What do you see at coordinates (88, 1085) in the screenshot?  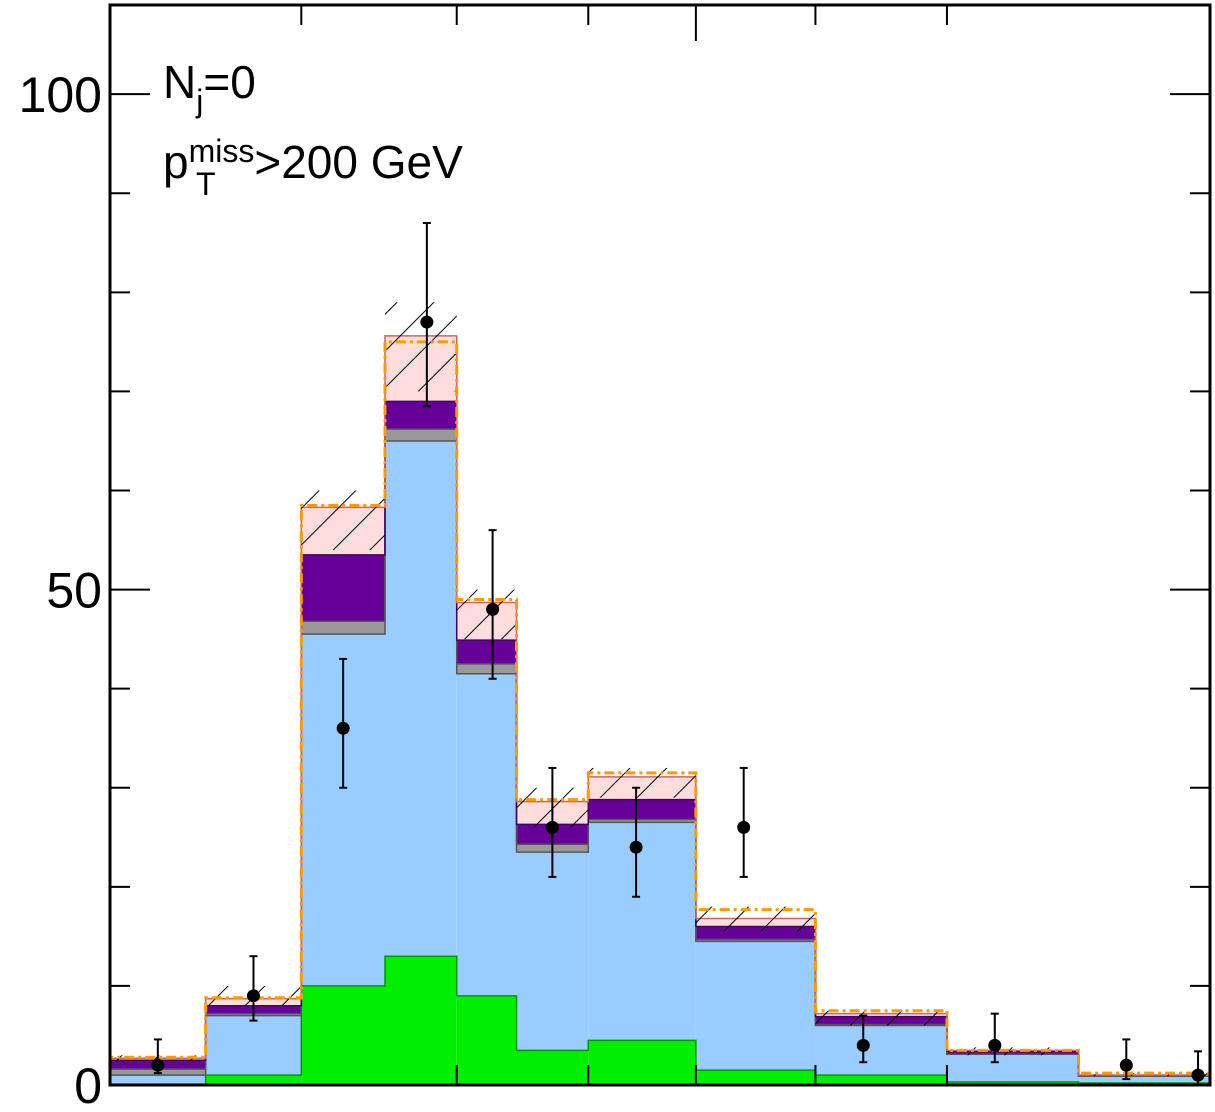 I see `y-tick-label-0: 0` at bounding box center [88, 1085].